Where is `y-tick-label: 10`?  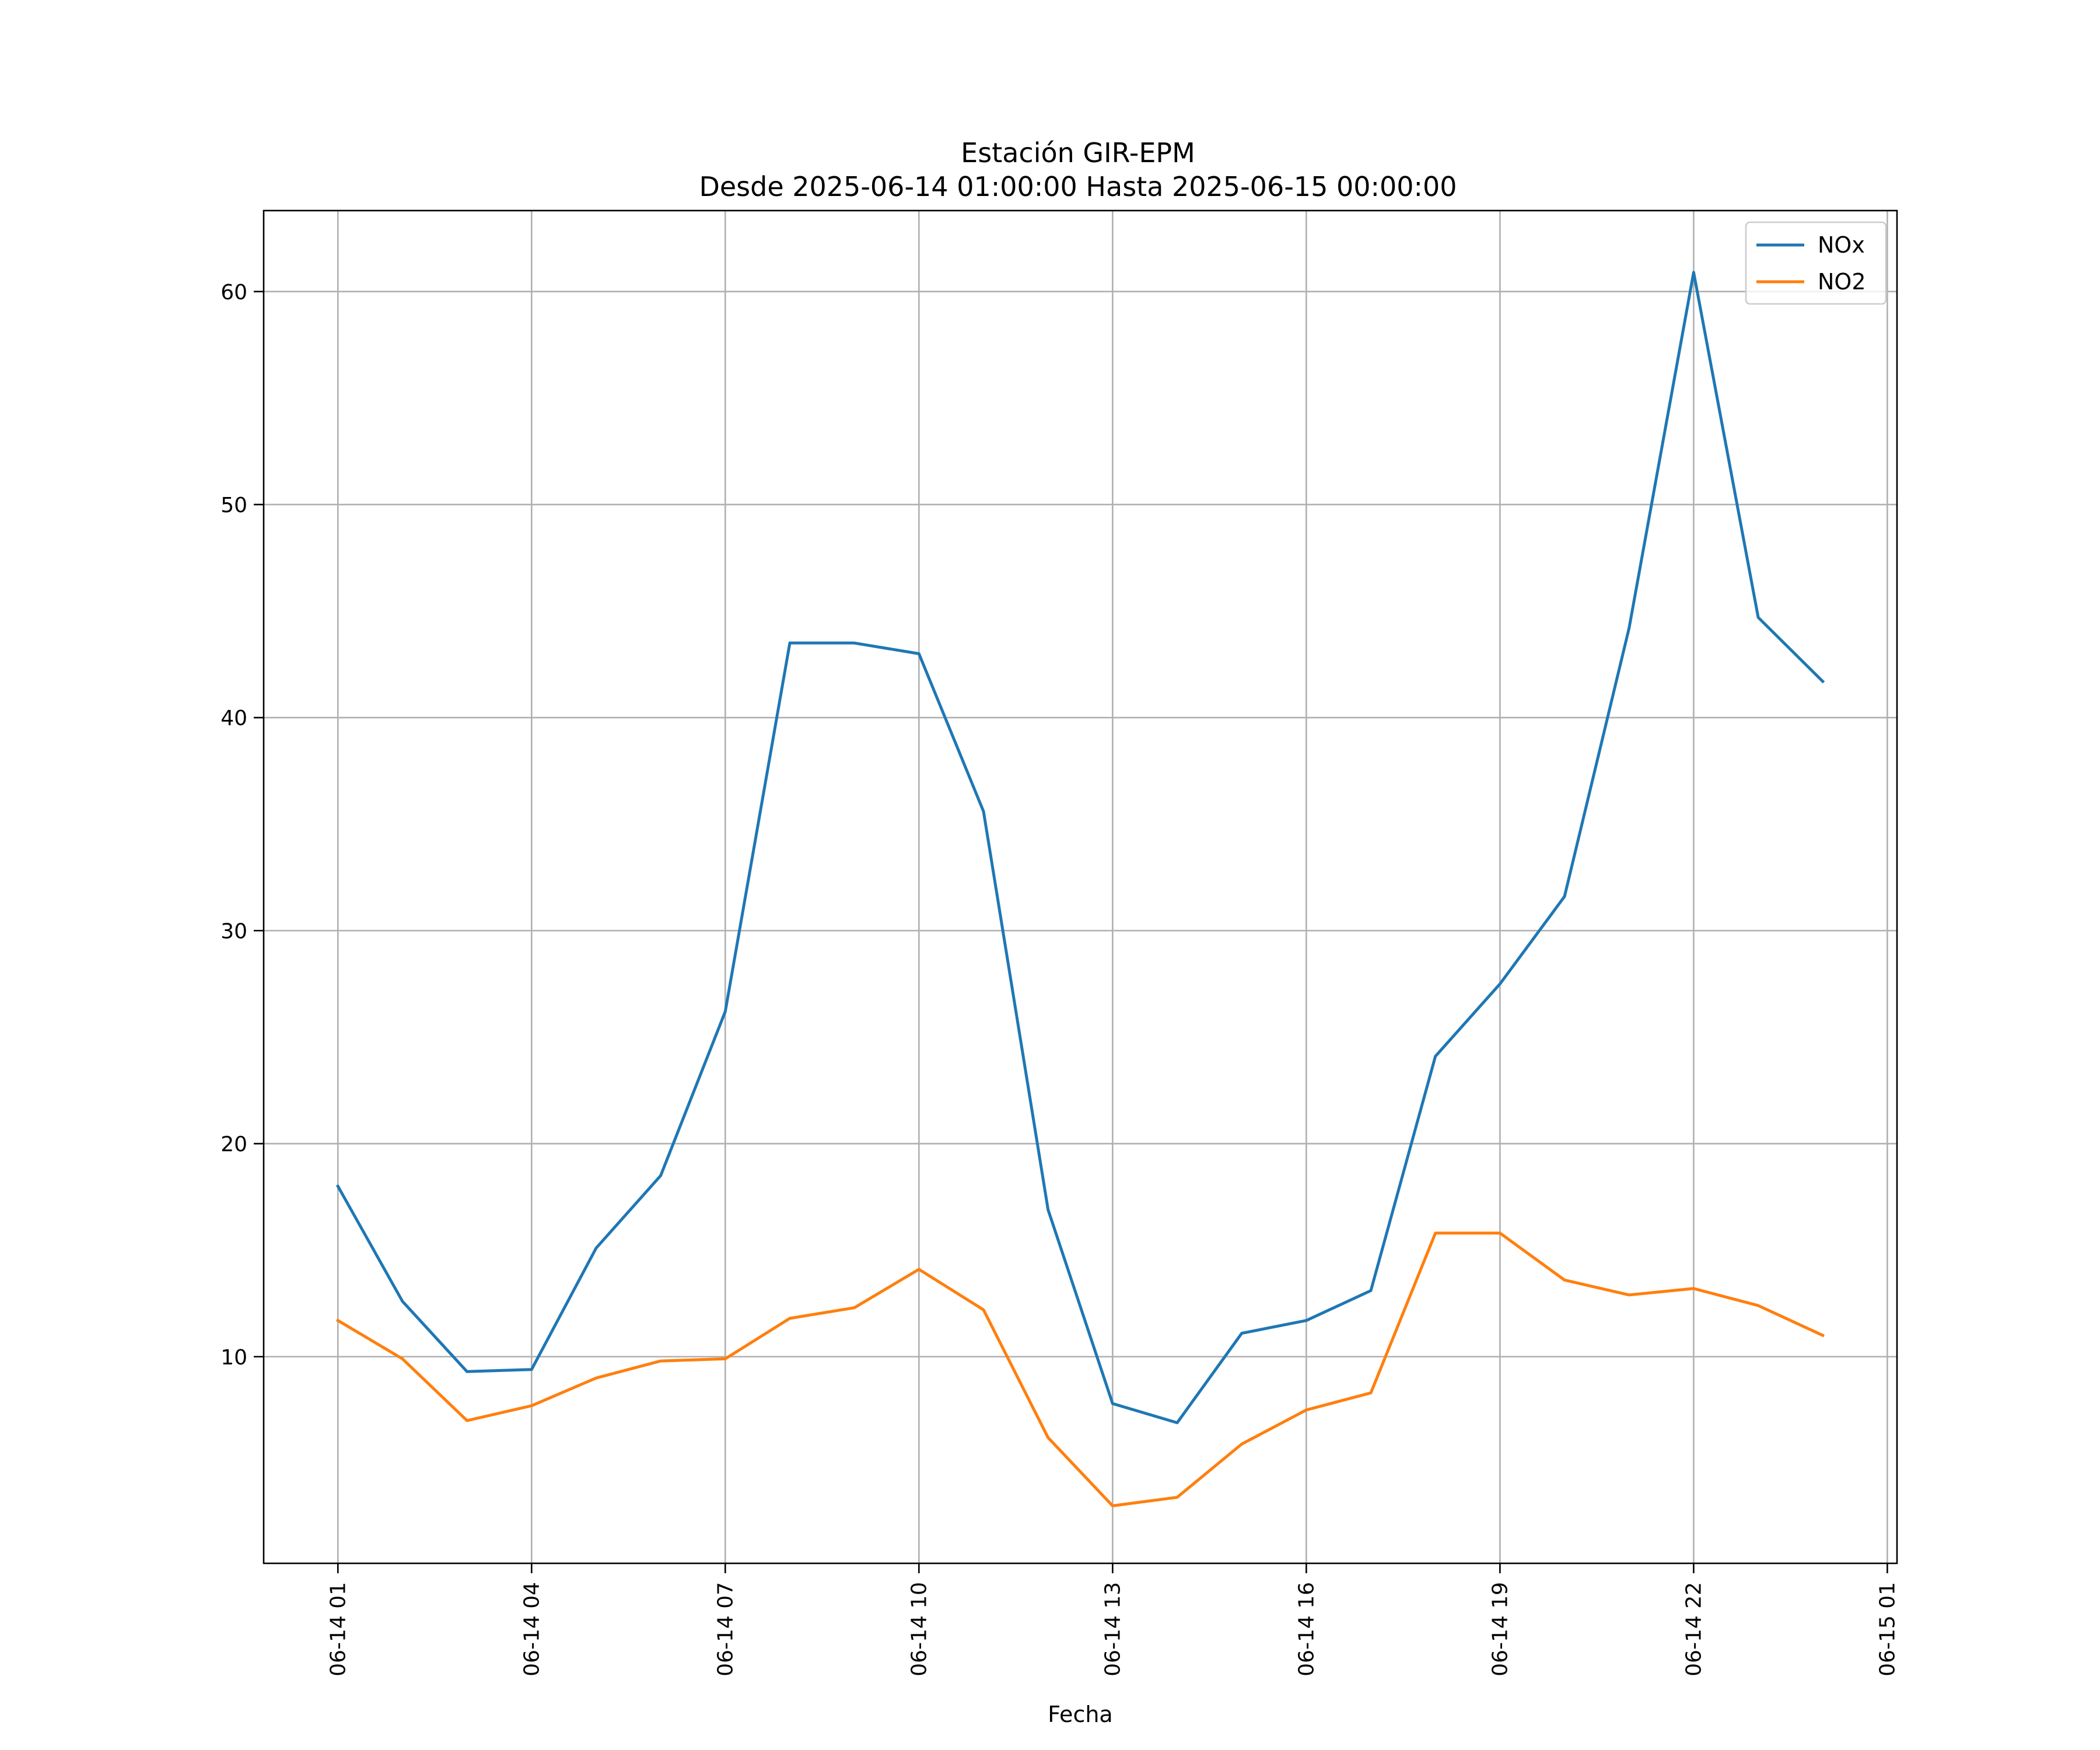
y-tick-label: 10 is located at coordinates (233, 1358).